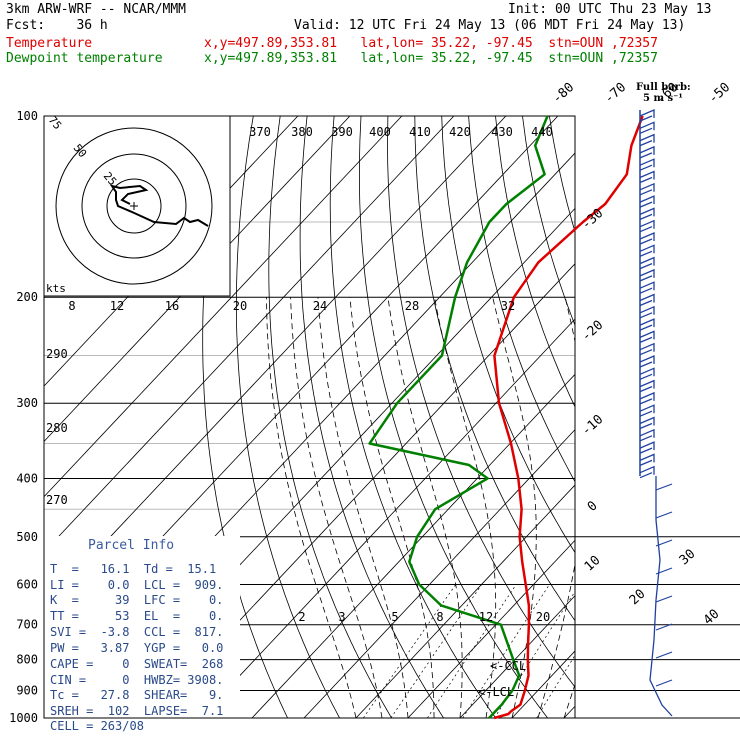  Describe the element at coordinates (496, 692) in the screenshot. I see `lcl-annotation: <-LCL` at that location.